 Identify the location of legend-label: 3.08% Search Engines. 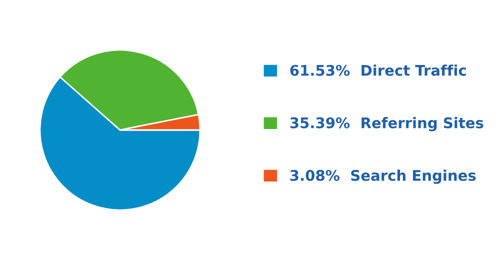
(383, 177).